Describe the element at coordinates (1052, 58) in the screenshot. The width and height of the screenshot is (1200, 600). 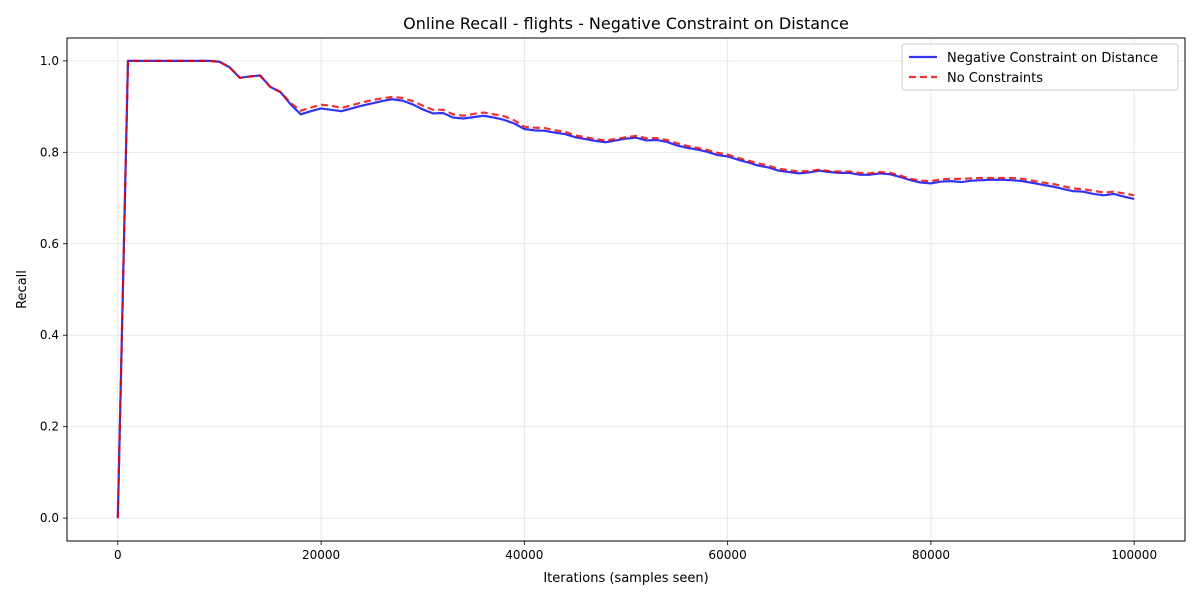
I see `legend-label-negative-constraint: Negative Constraint on Distance` at that location.